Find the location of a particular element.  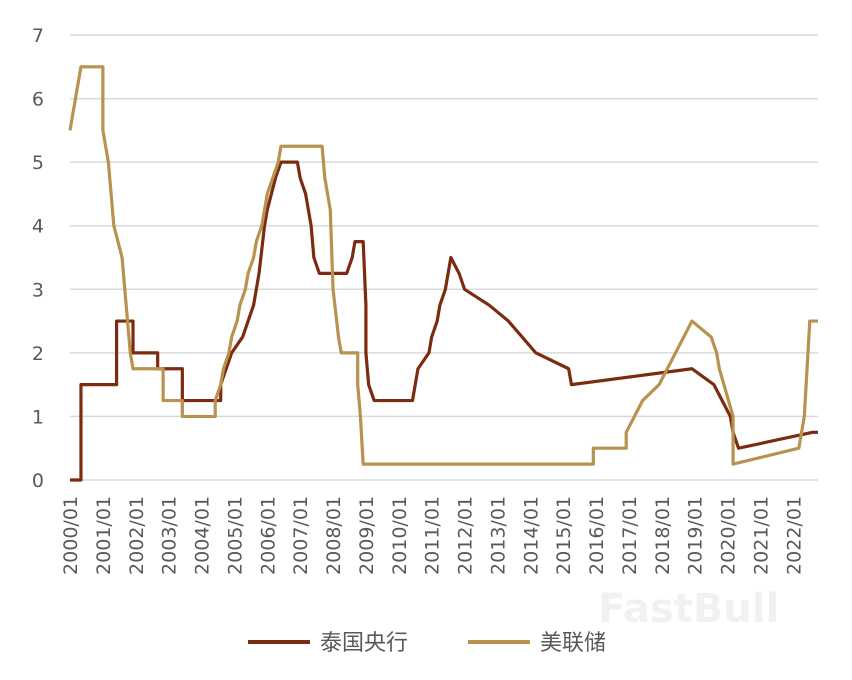

y-tick-label: 0 is located at coordinates (38, 481).